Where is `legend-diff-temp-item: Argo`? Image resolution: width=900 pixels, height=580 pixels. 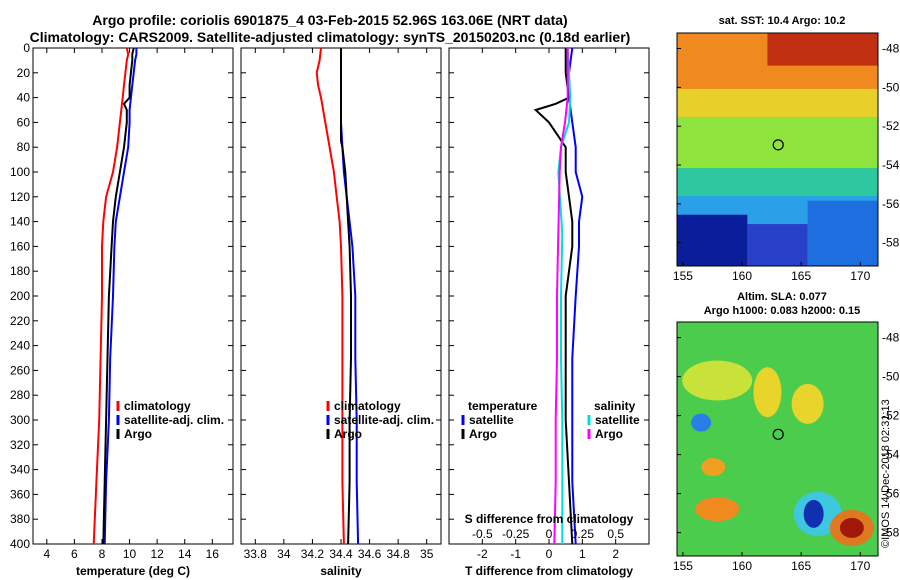
legend-diff-temp-item: Argo is located at coordinates (483, 434).